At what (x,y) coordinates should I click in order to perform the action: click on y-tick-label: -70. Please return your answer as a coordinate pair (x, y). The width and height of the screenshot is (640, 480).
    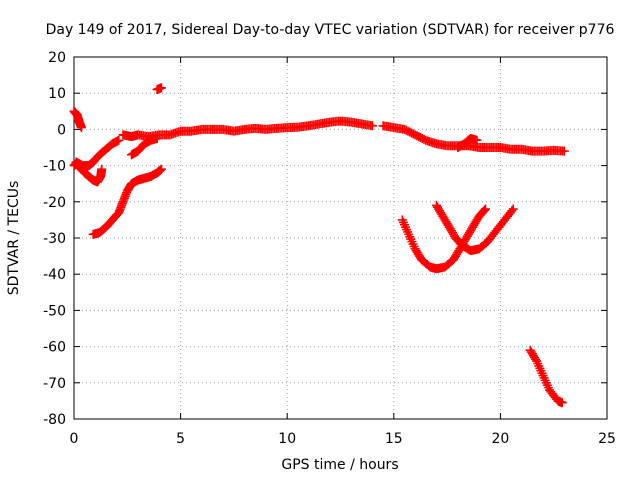
    Looking at the image, I should click on (54, 384).